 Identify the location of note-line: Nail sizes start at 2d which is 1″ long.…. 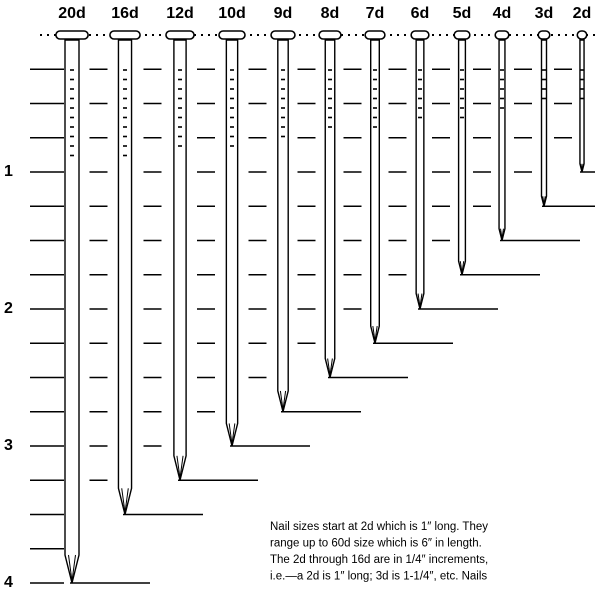
(379, 527).